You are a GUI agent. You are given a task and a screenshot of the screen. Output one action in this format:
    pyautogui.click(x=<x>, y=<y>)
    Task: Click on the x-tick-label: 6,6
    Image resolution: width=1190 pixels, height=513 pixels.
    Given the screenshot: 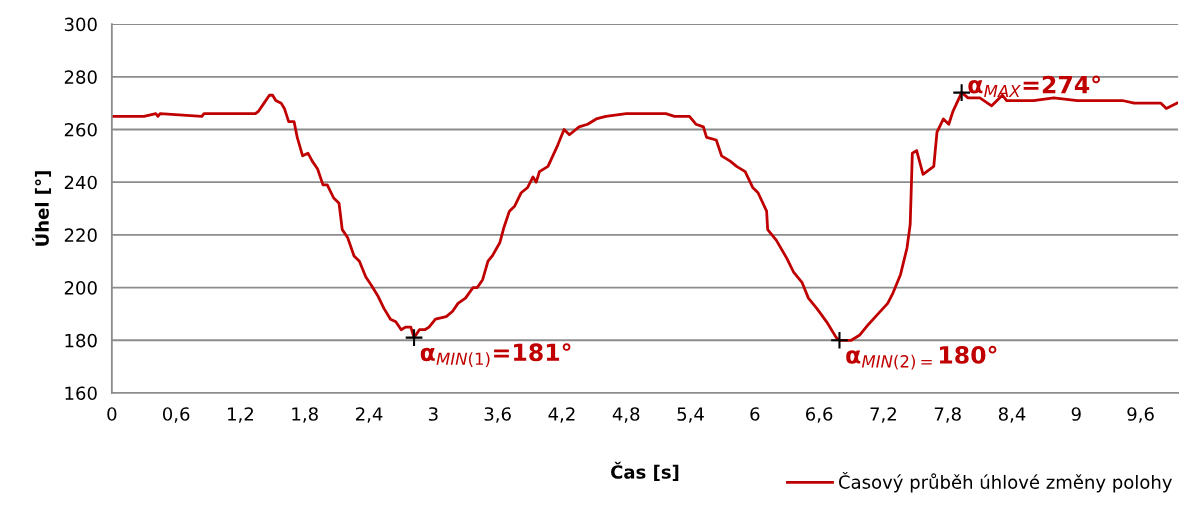 What is the action you would take?
    pyautogui.click(x=819, y=415)
    